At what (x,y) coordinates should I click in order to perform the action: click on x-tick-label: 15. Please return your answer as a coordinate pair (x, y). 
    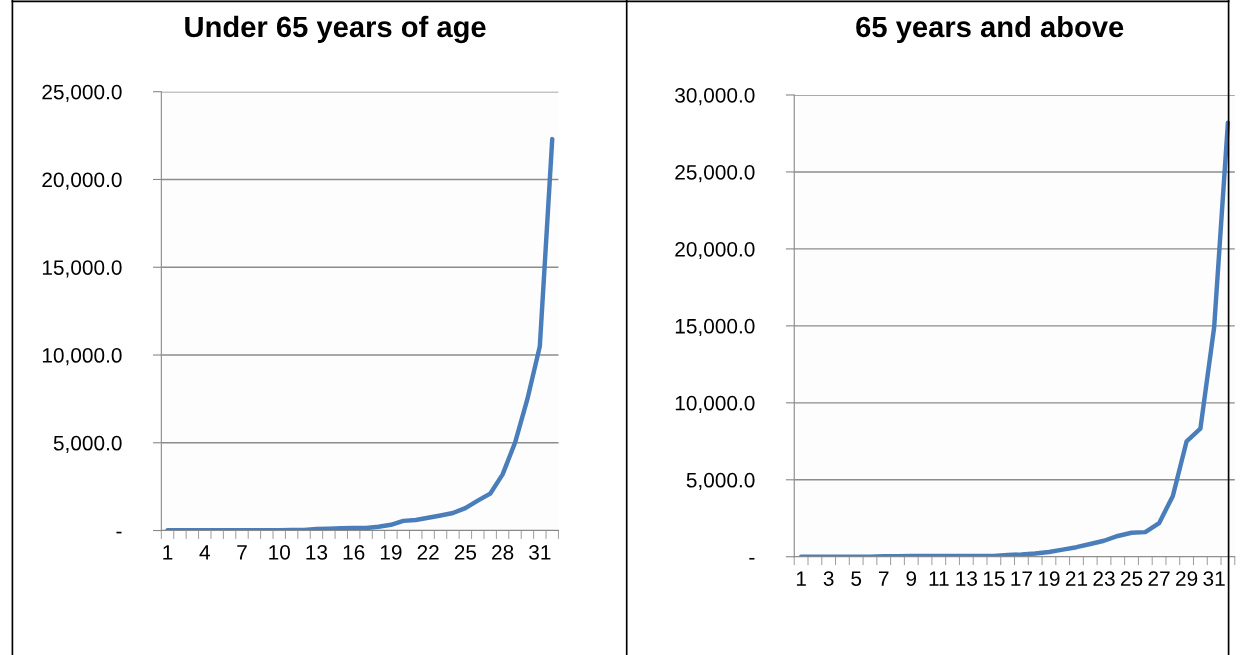
    Looking at the image, I should click on (994, 578).